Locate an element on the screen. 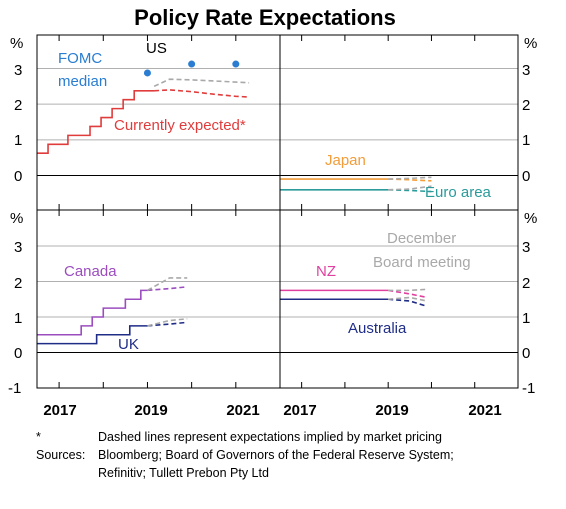 The height and width of the screenshot is (509, 566). y-tick-label-left-top-1: 1 is located at coordinates (18, 140).